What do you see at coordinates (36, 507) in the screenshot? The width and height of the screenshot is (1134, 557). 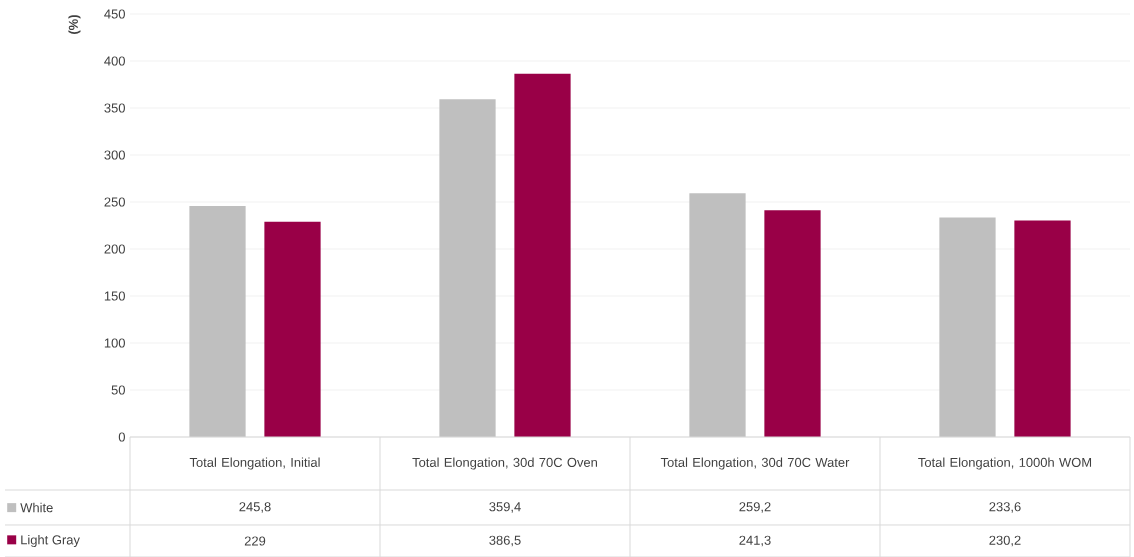 I see `legend-label: White` at bounding box center [36, 507].